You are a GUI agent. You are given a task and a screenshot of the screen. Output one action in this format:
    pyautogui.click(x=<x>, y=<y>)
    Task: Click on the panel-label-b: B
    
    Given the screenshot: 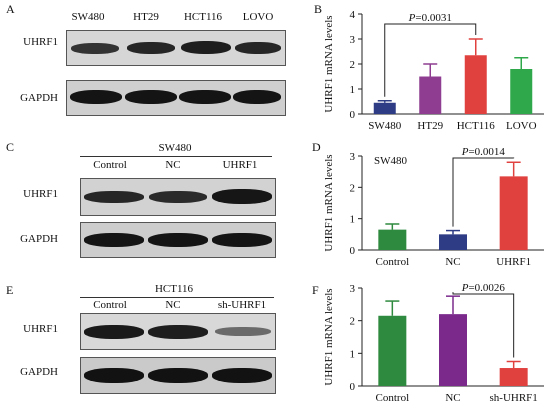 What is the action you would take?
    pyautogui.click(x=318, y=9)
    